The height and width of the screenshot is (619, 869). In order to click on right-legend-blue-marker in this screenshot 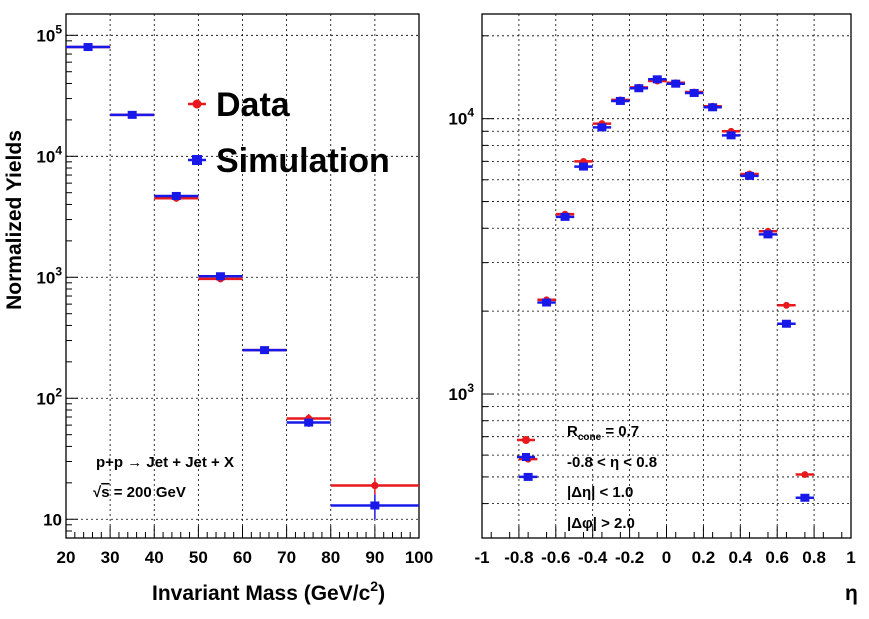, I will do `click(526, 457)`.